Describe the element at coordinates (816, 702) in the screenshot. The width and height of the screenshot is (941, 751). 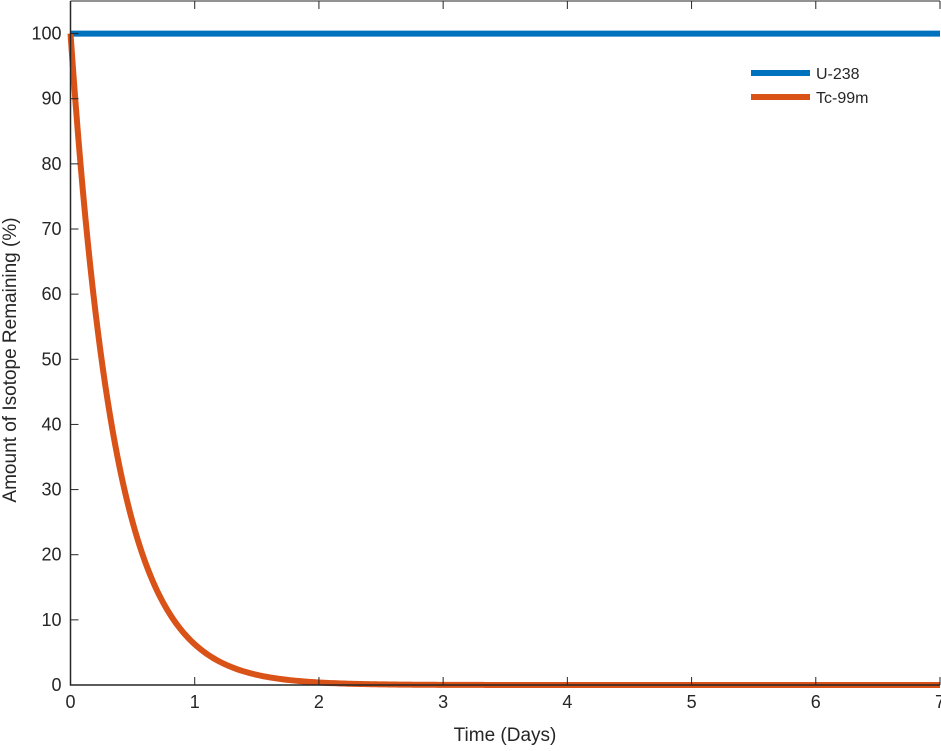
I see `x-tick-label: 6` at that location.